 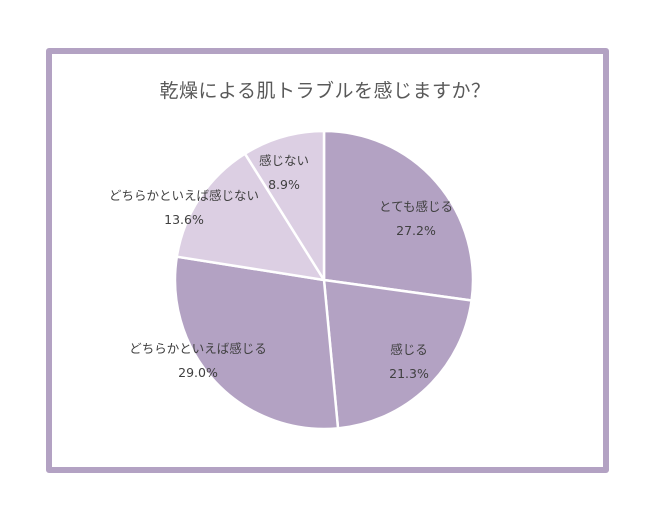 I want to click on slice-category-label: 感じる, so click(x=409, y=349).